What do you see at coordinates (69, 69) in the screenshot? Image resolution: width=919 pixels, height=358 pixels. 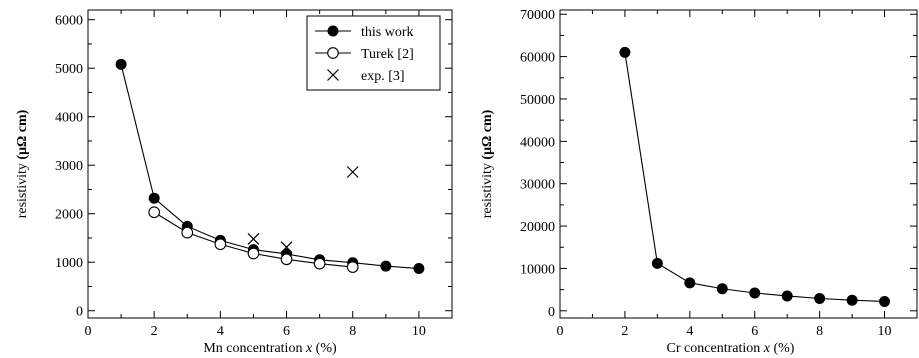 I see `y-tick-label: 5000` at bounding box center [69, 69].